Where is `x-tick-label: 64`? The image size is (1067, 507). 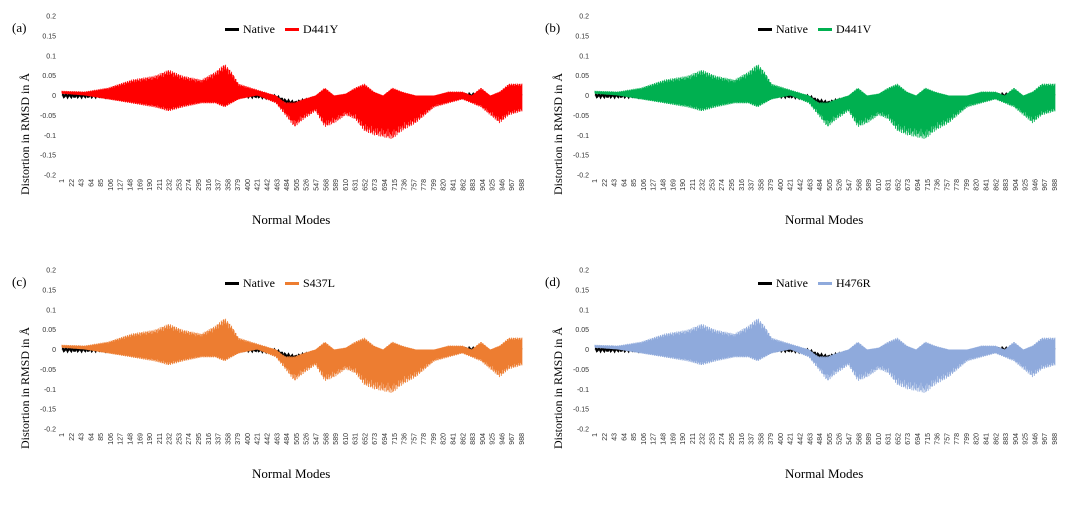 x-tick-label: 64 is located at coordinates (91, 437).